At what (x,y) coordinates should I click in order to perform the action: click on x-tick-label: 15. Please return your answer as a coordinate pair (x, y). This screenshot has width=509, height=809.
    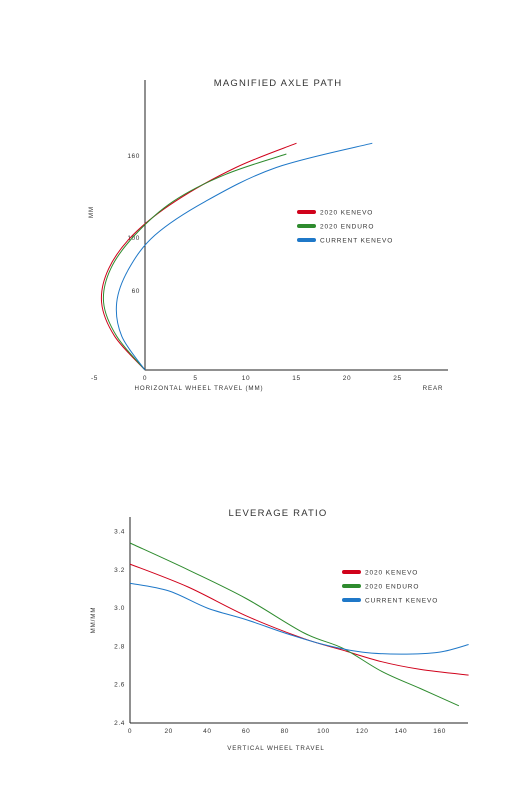
    Looking at the image, I should click on (296, 378).